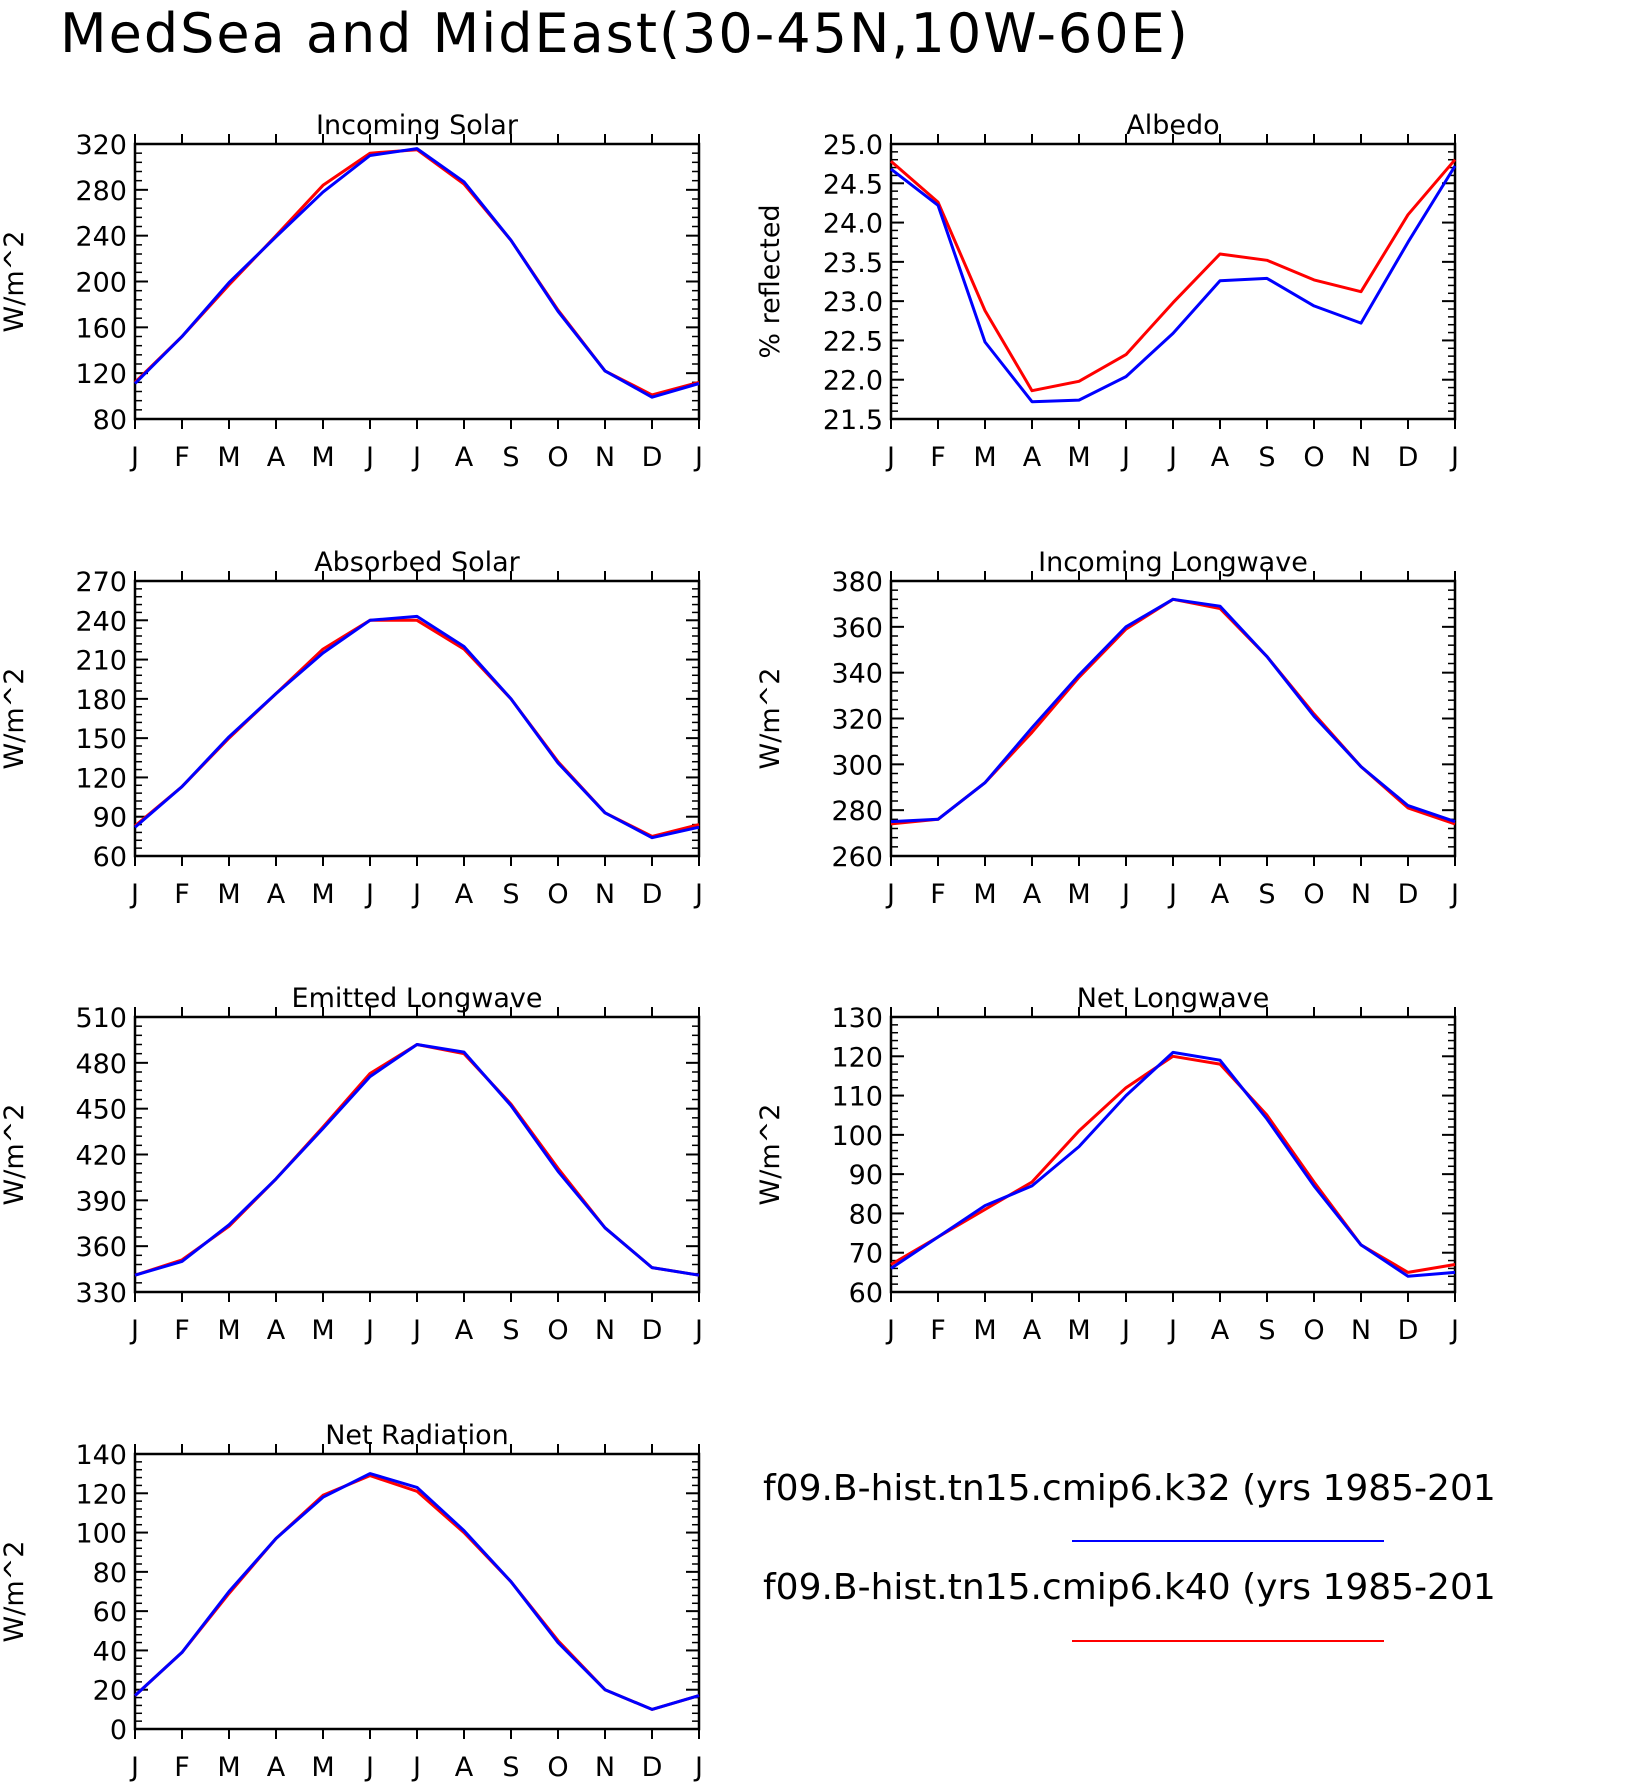 The image size is (1641, 1783). Describe the element at coordinates (101, 1201) in the screenshot. I see `y-tick-label: 390` at that location.